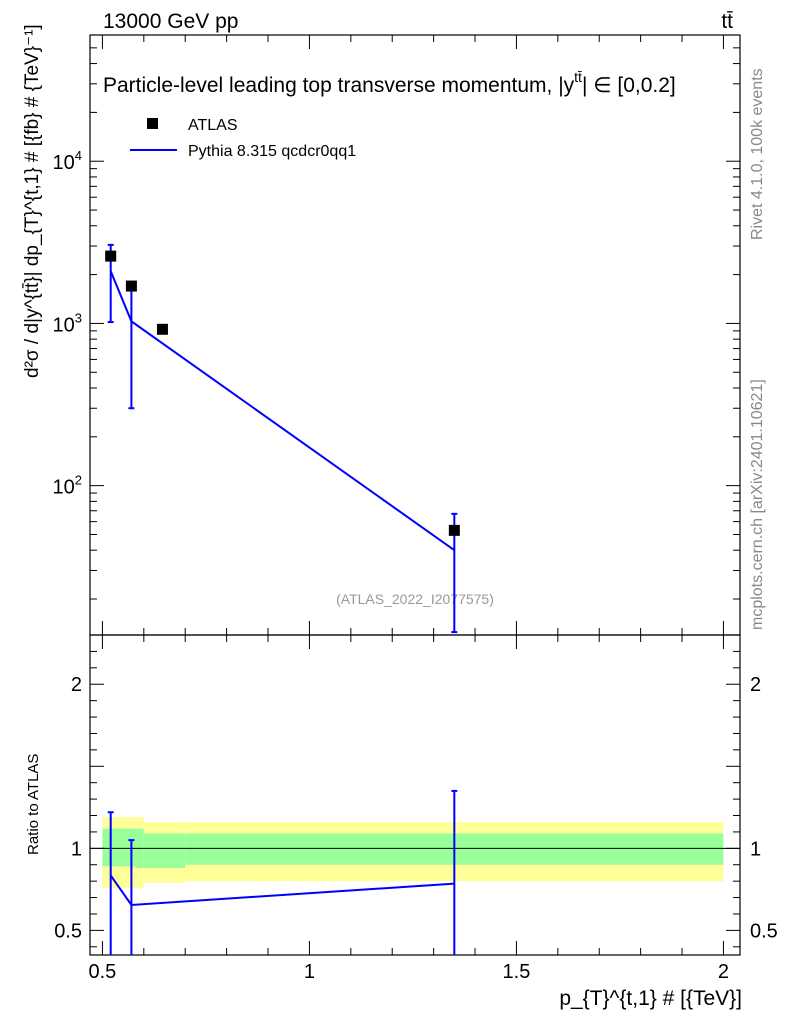 The image size is (786, 1024). What do you see at coordinates (76, 685) in the screenshot?
I see `ratio-tick-label-left: 2` at bounding box center [76, 685].